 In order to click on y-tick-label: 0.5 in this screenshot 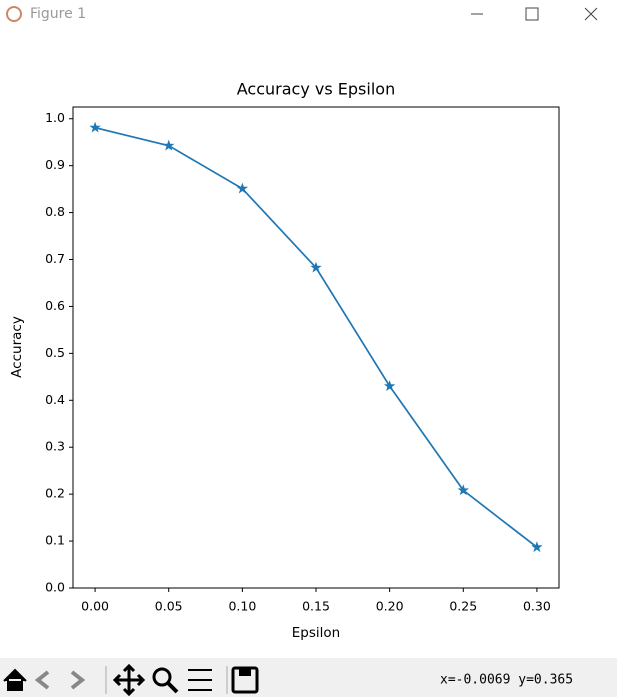, I will do `click(55, 352)`.